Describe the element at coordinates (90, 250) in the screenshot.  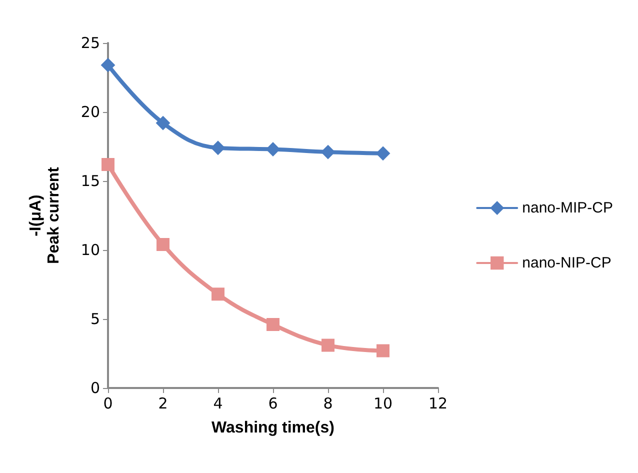
I see `y-tick-label: 10` at that location.